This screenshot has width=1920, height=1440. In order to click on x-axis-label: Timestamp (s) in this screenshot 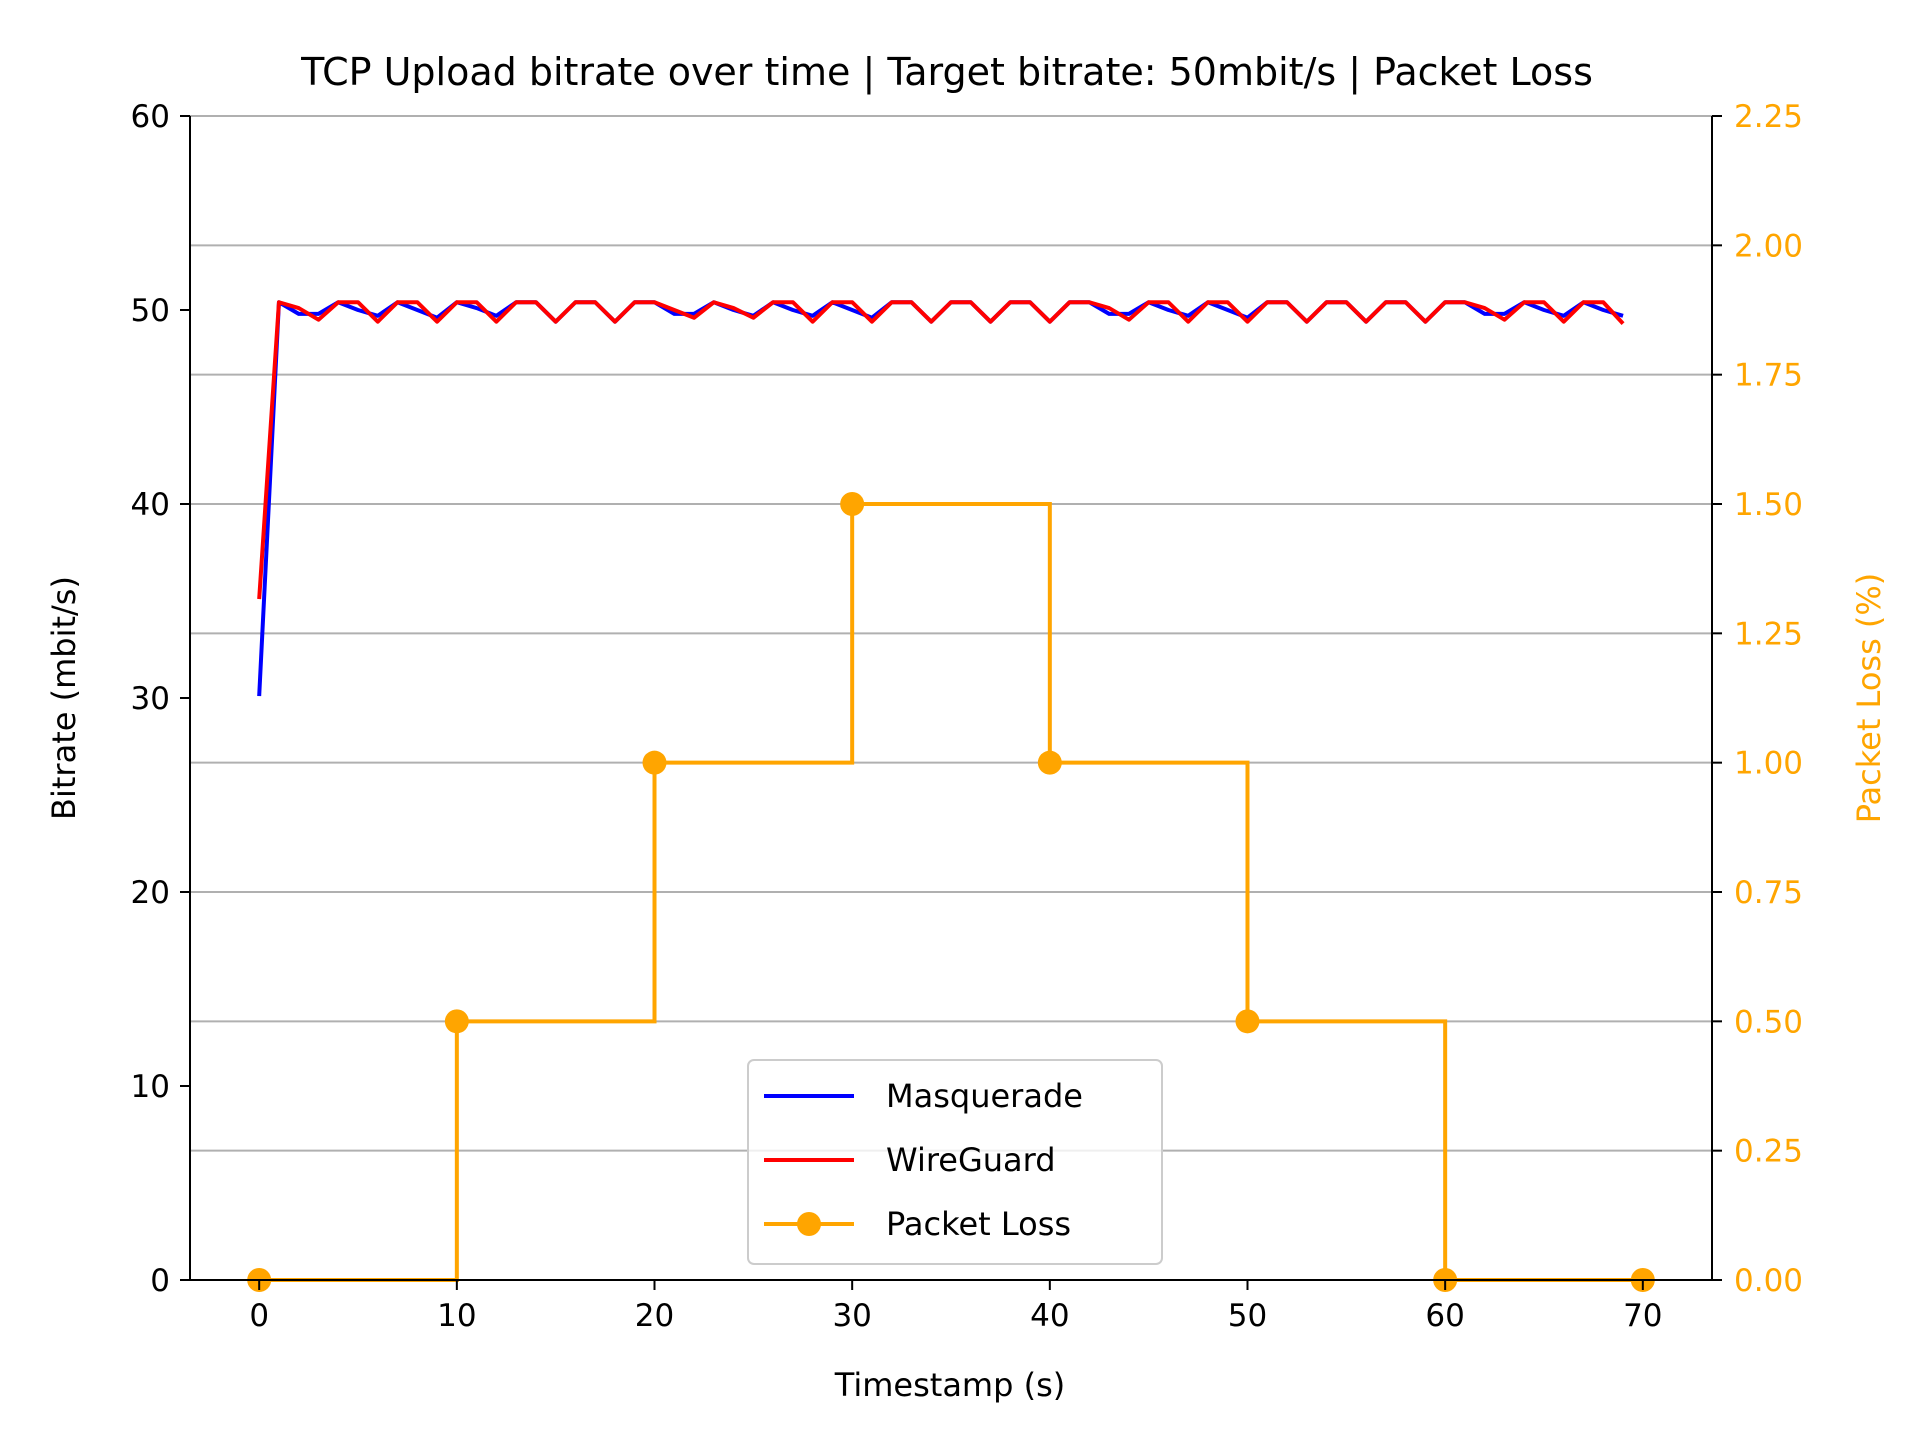, I will do `click(949, 1385)`.